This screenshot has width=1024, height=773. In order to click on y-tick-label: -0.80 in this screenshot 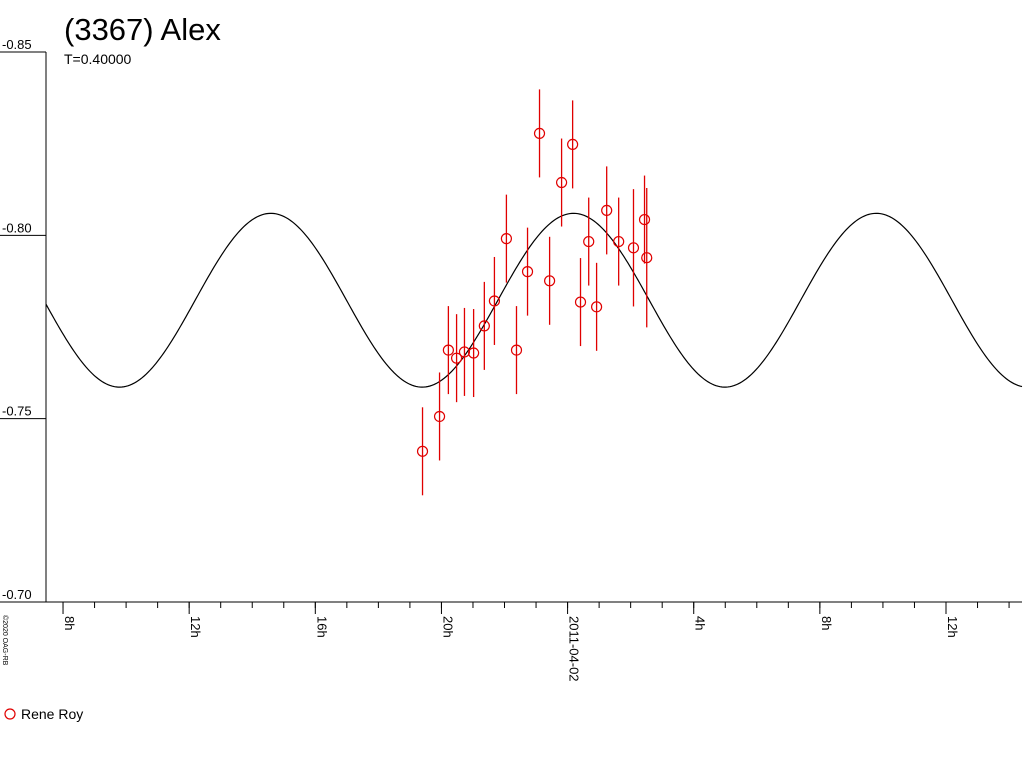, I will do `click(17, 227)`.